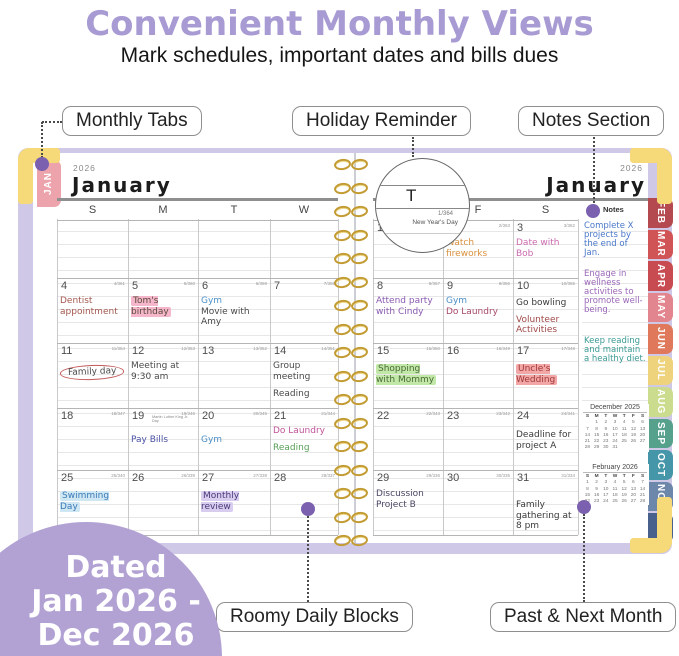  Describe the element at coordinates (329, 283) in the screenshot. I see `cell-day-fraction: 7/358` at that location.